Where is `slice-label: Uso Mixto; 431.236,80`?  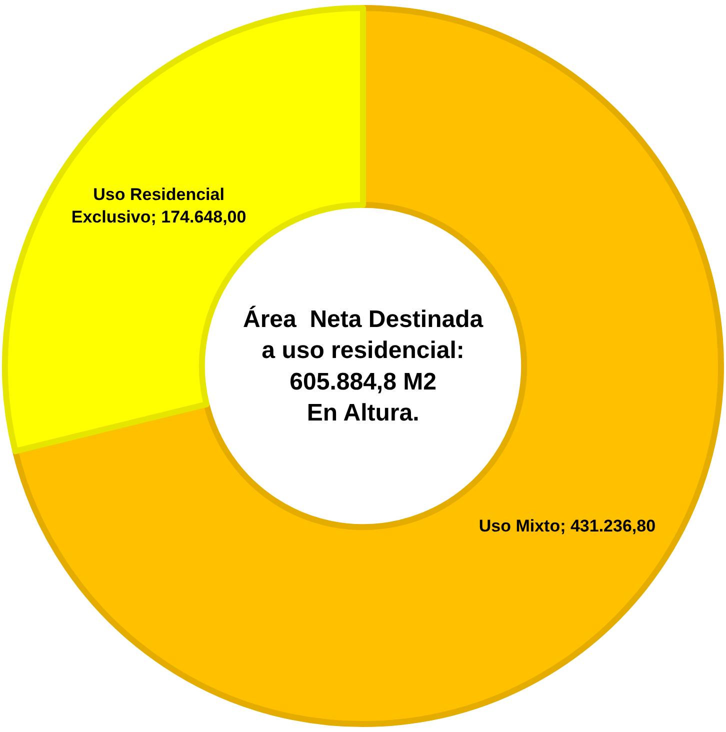
slice-label: Uso Mixto; 431.236,80 is located at coordinates (567, 526).